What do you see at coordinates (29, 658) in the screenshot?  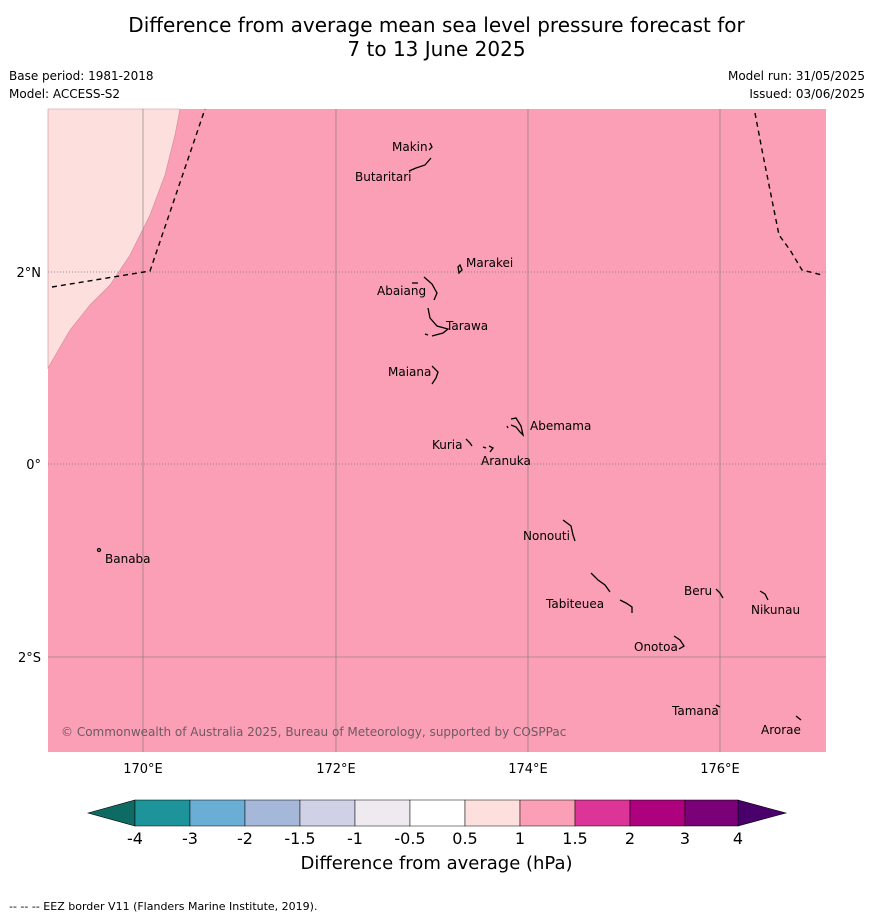 I see `lat-label-2s: 2°S` at bounding box center [29, 658].